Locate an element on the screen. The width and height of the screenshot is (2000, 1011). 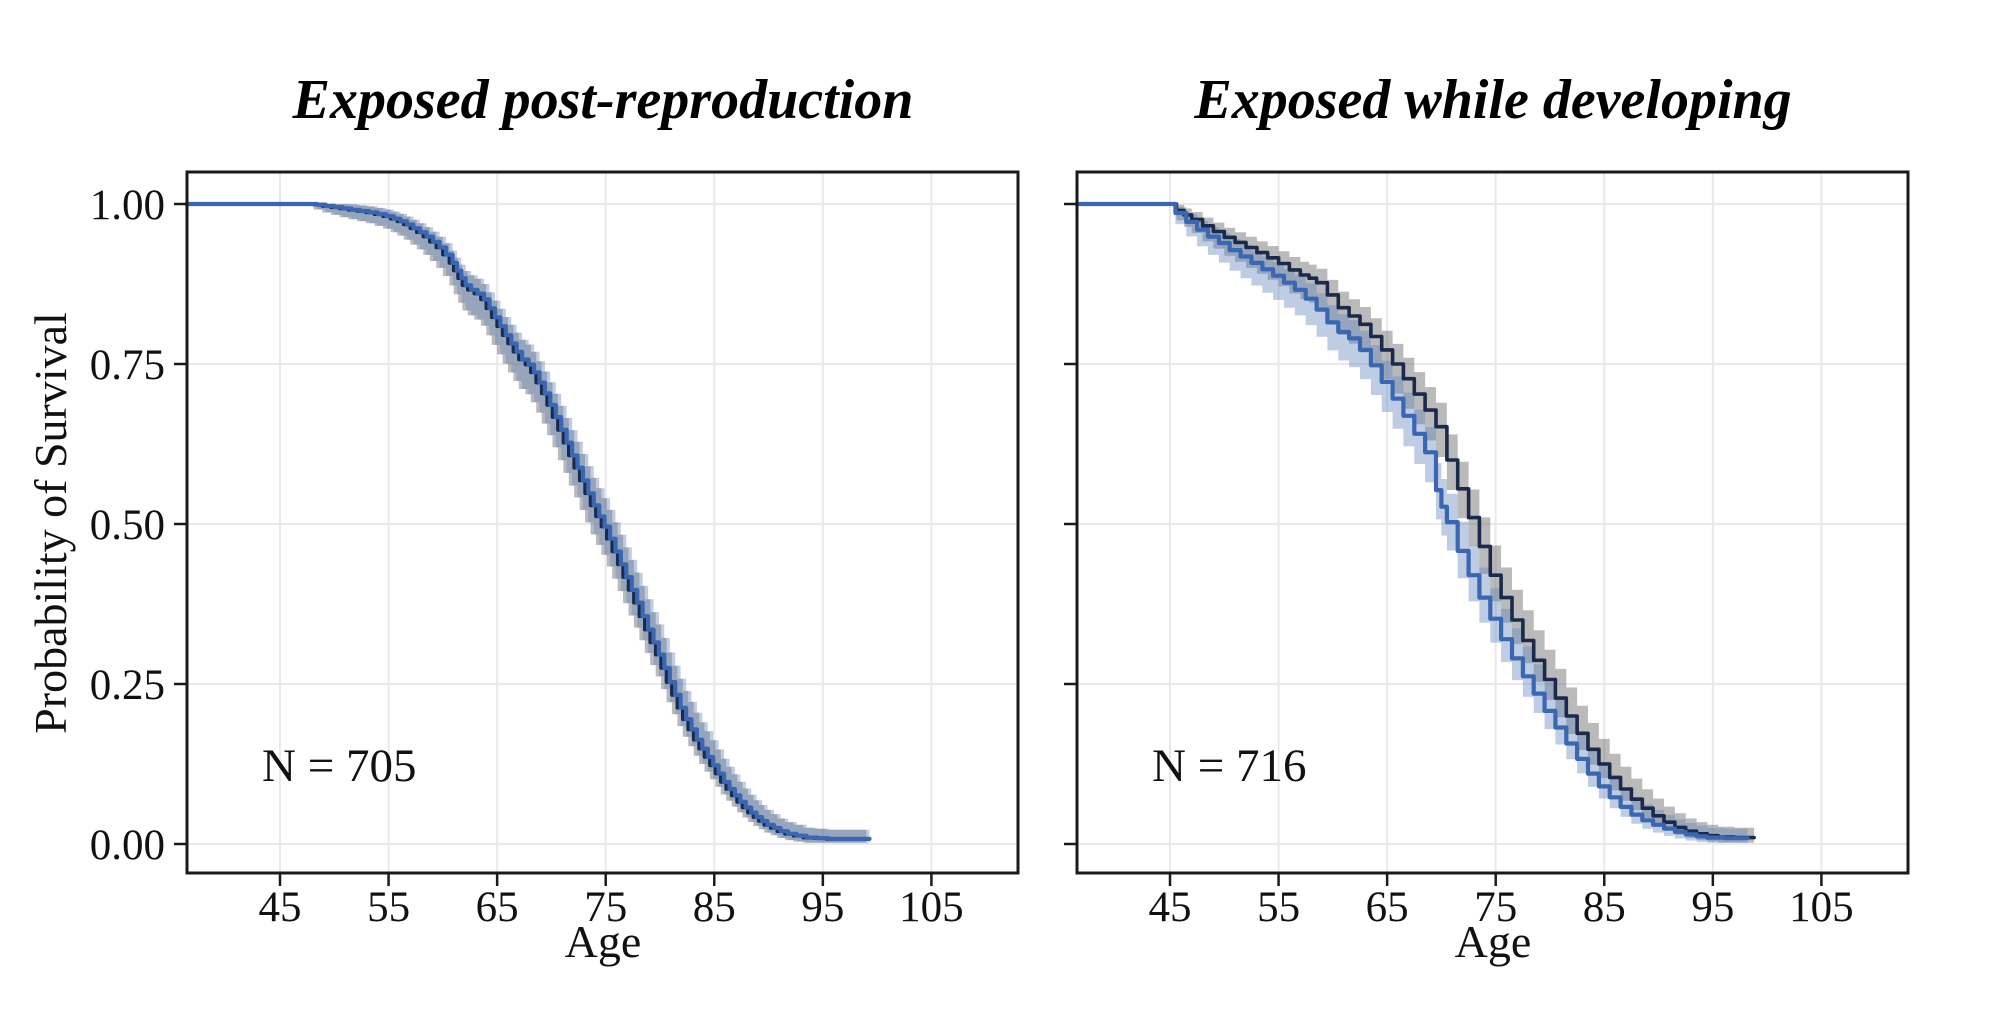
sample-size-label-left: N = 705 is located at coordinates (339, 766).